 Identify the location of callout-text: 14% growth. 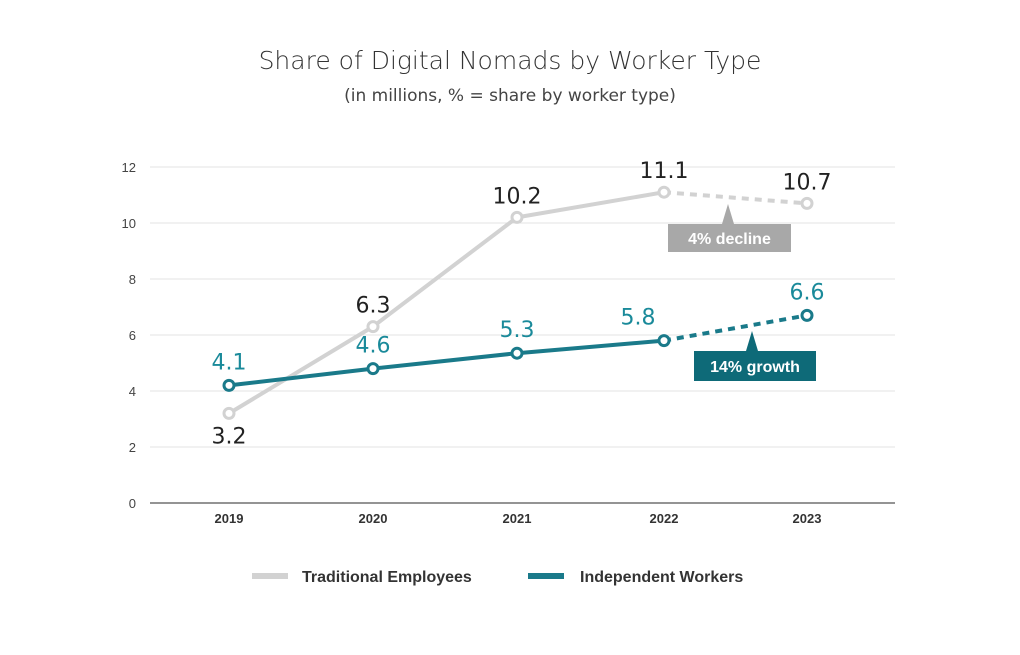
(755, 367).